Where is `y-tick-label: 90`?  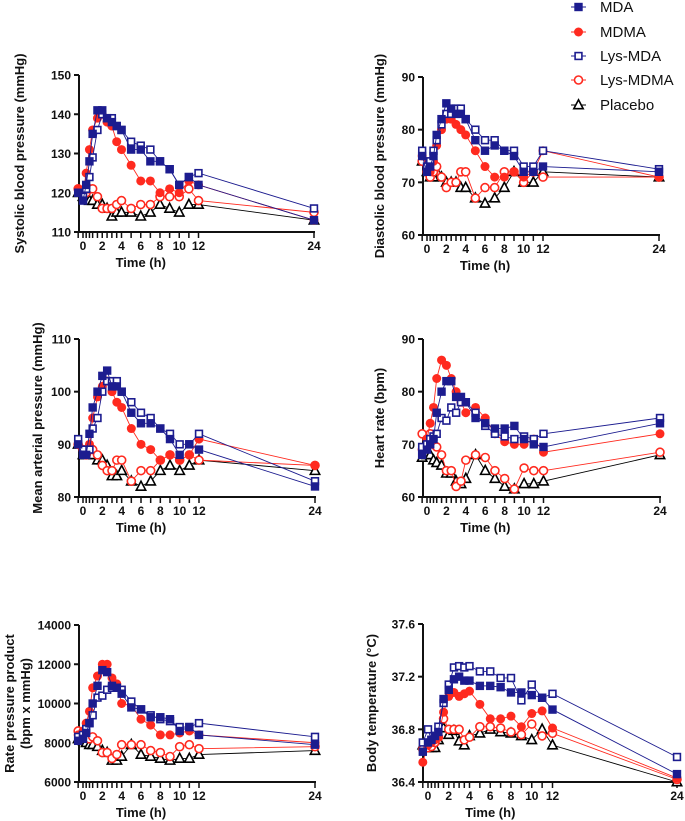 y-tick-label: 90 is located at coordinates (65, 445).